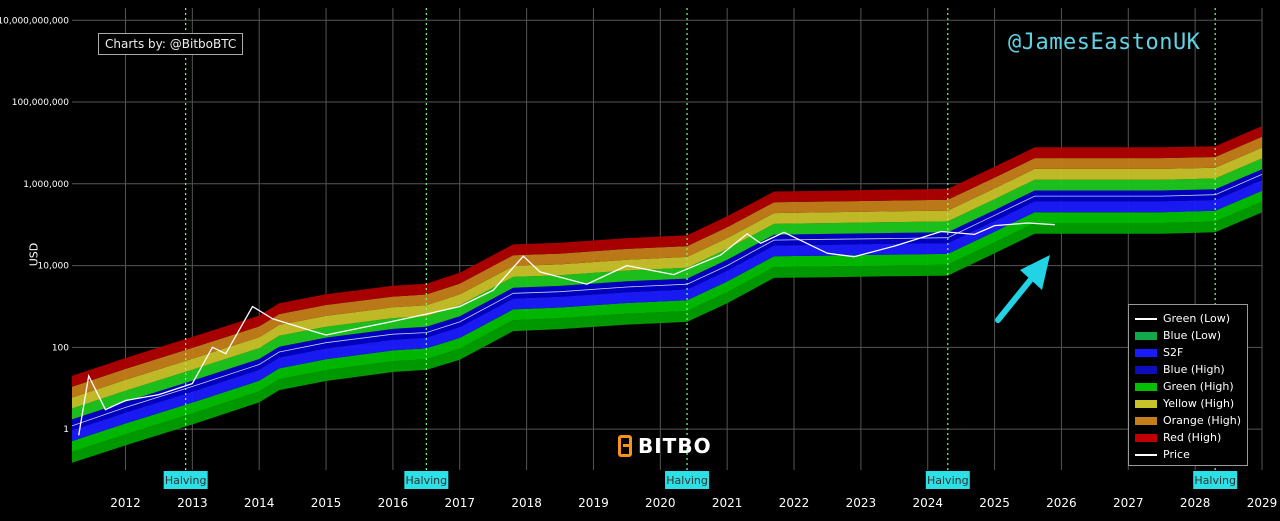 This screenshot has height=521, width=1280. Describe the element at coordinates (54, 267) in the screenshot. I see `y-tick-label: 10,000` at that location.